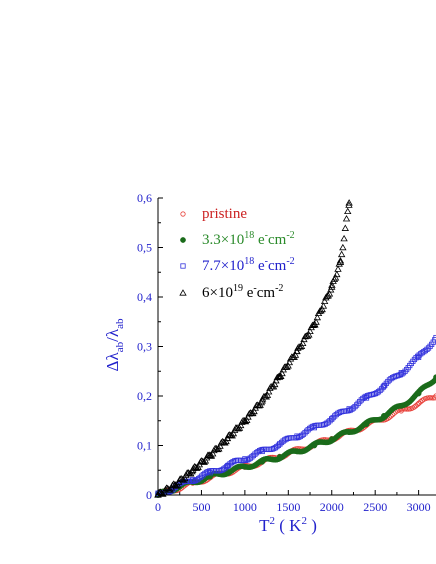 The width and height of the screenshot is (436, 564). What do you see at coordinates (112, 335) in the screenshot?
I see `y-axis-title-slash: /λ` at bounding box center [112, 335].